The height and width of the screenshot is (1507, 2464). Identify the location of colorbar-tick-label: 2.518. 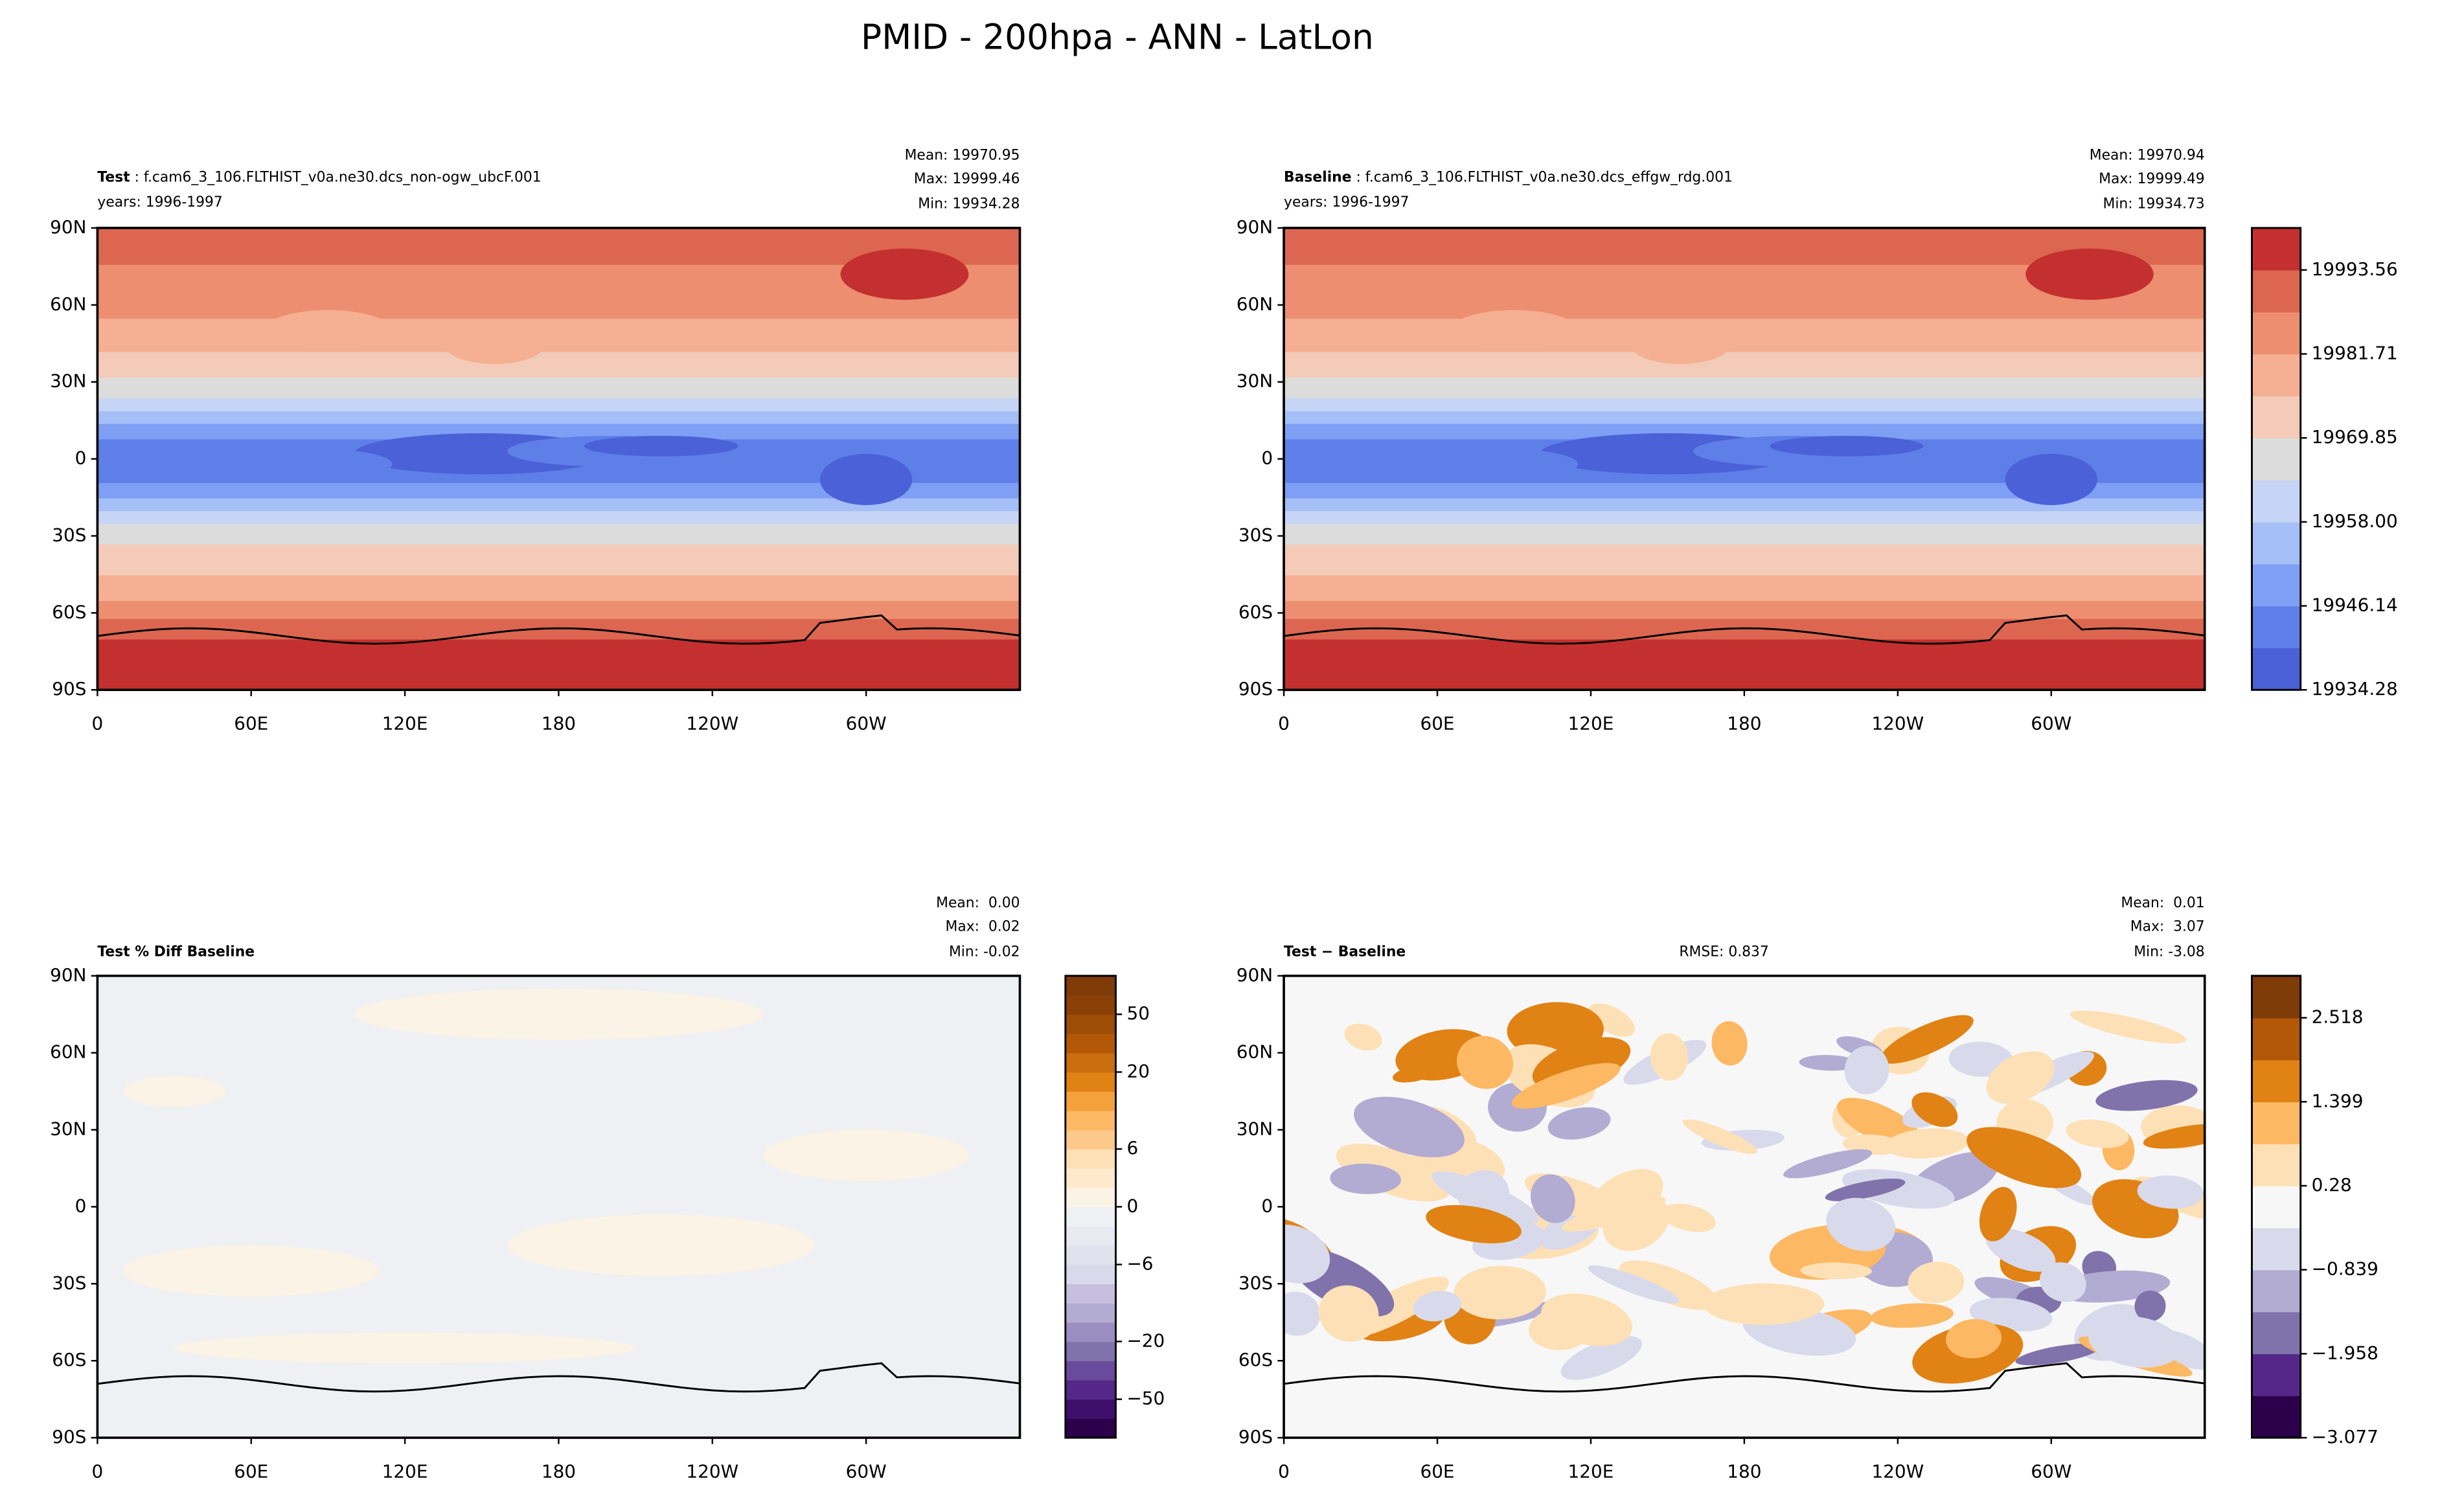
(2338, 1017).